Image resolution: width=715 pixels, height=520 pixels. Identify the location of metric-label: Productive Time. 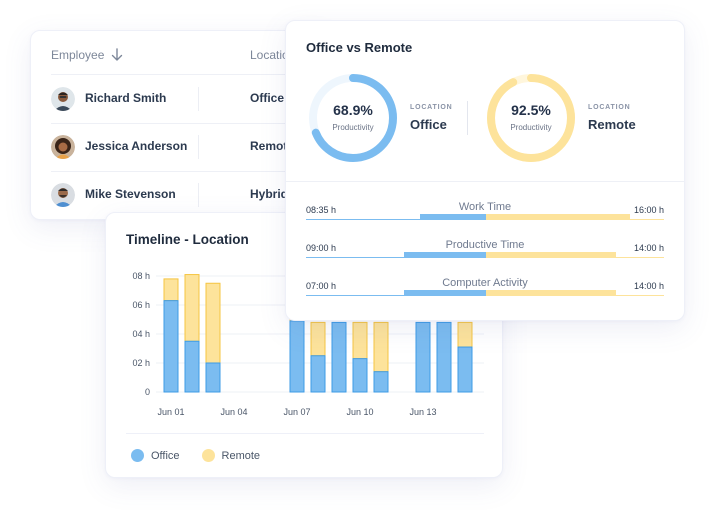
(485, 245).